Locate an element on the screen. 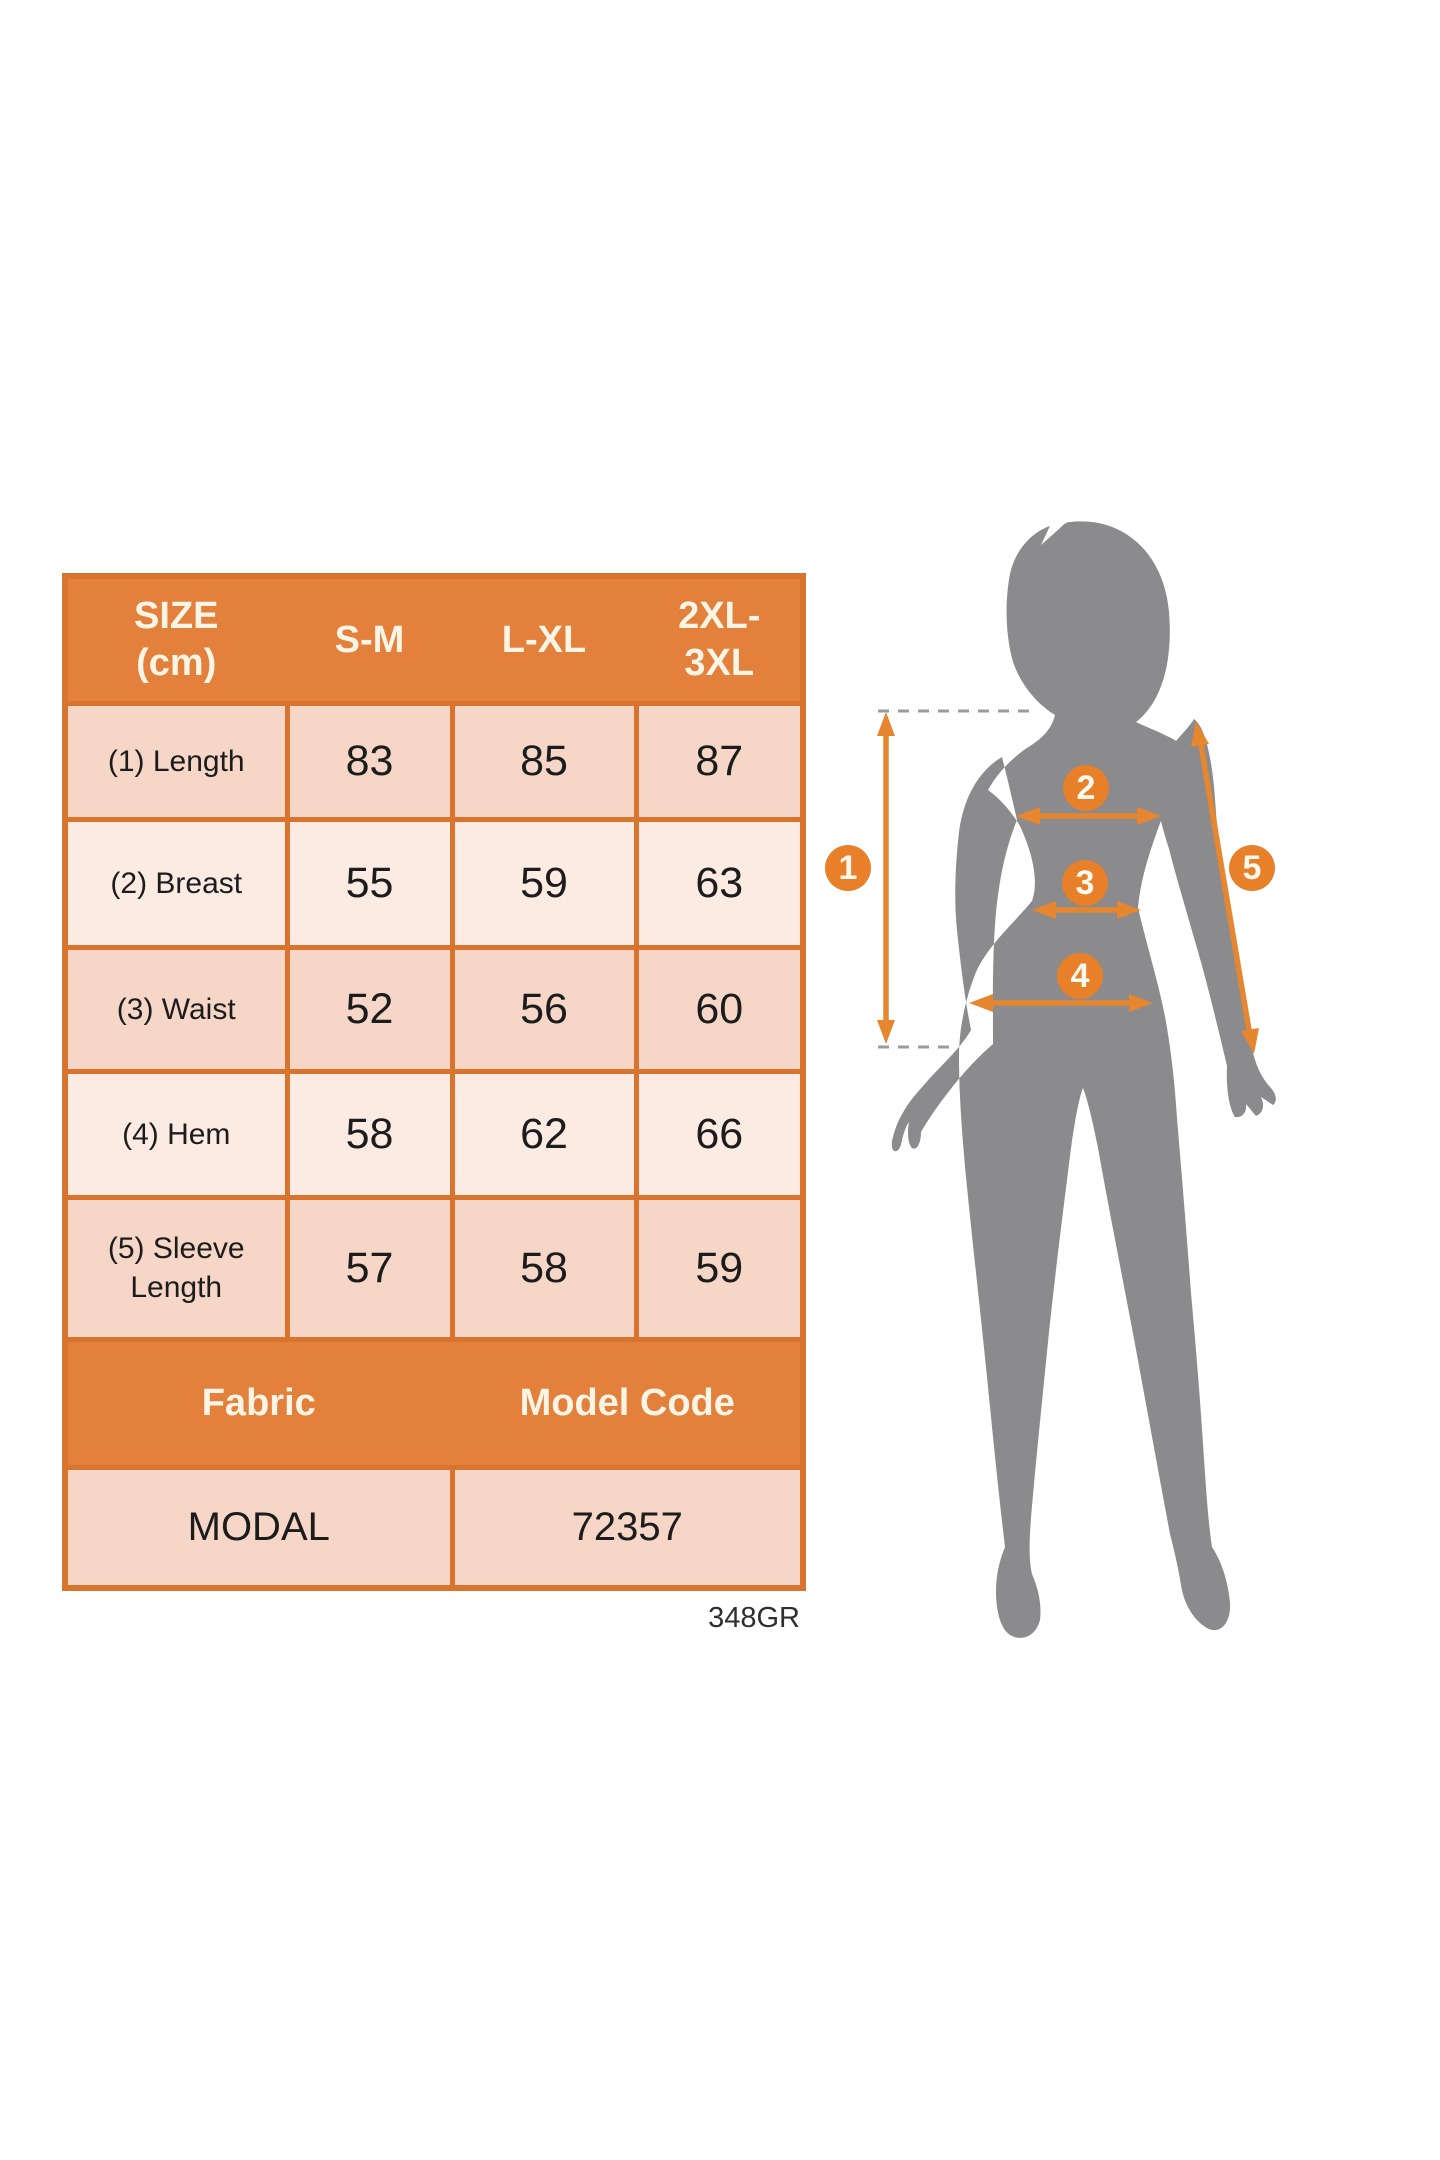  length-arrow is located at coordinates (886, 878).